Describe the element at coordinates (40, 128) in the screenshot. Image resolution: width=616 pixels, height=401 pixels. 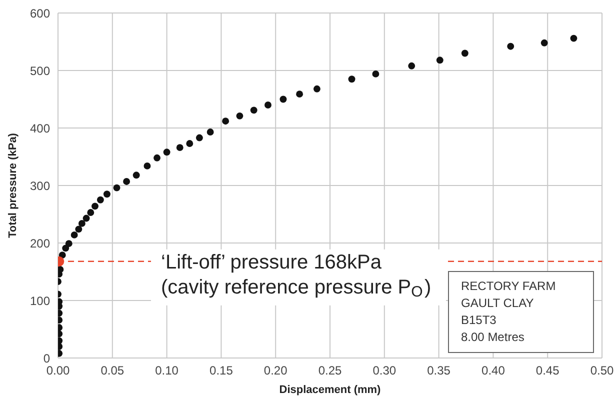
I see `y-tick-label: 400` at that location.